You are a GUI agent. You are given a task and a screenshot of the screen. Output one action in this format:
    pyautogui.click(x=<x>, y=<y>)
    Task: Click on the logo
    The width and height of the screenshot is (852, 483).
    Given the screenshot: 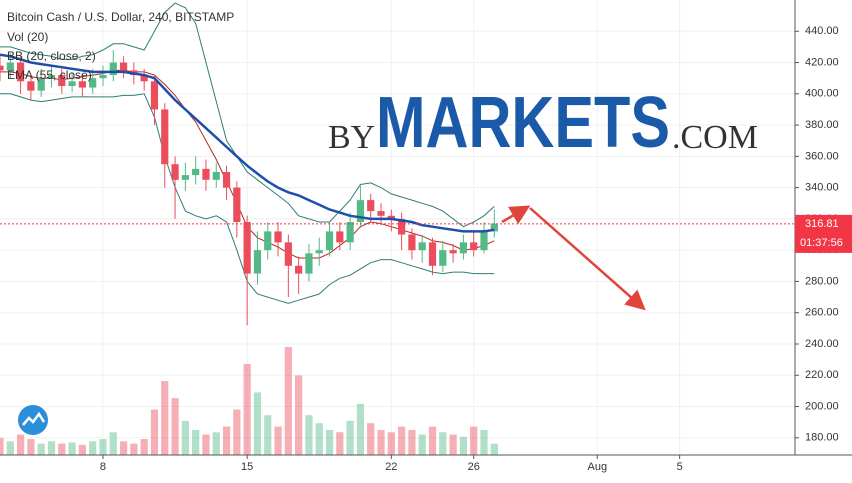 What is the action you would take?
    pyautogui.click(x=33, y=420)
    